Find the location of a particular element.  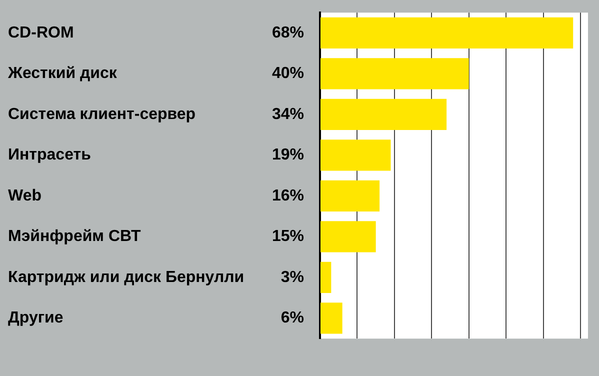

y-tick-label: Другие is located at coordinates (36, 318).